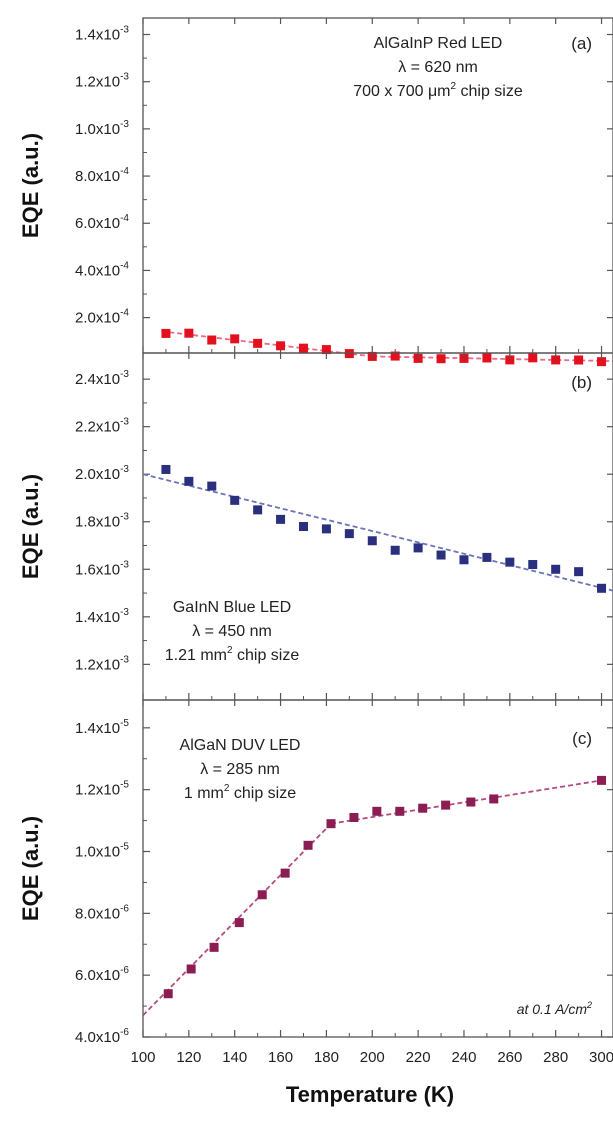 The width and height of the screenshot is (613, 1135). Describe the element at coordinates (102, 222) in the screenshot. I see `y-tick-label: 6.0x10⁻⁴` at that location.